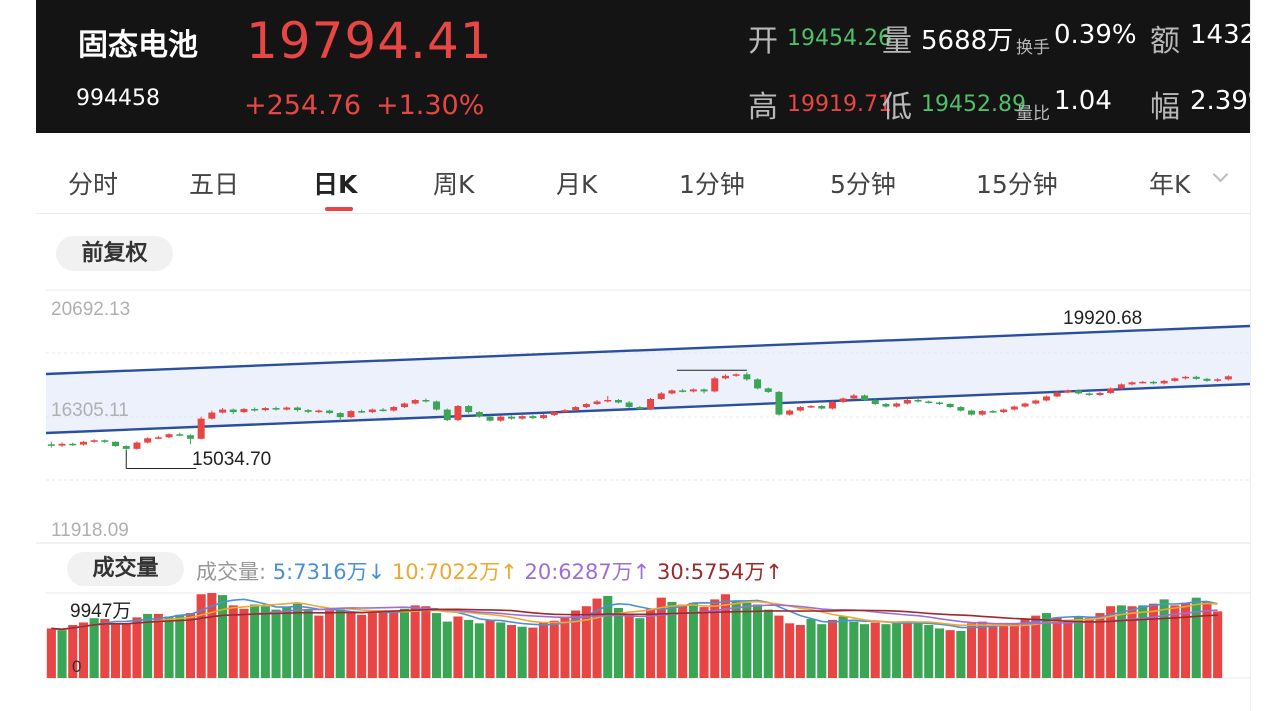 Image resolution: width=1280 pixels, height=711 pixels. Describe the element at coordinates (863, 184) in the screenshot. I see `tab-5-minute: 5分钟` at that location.